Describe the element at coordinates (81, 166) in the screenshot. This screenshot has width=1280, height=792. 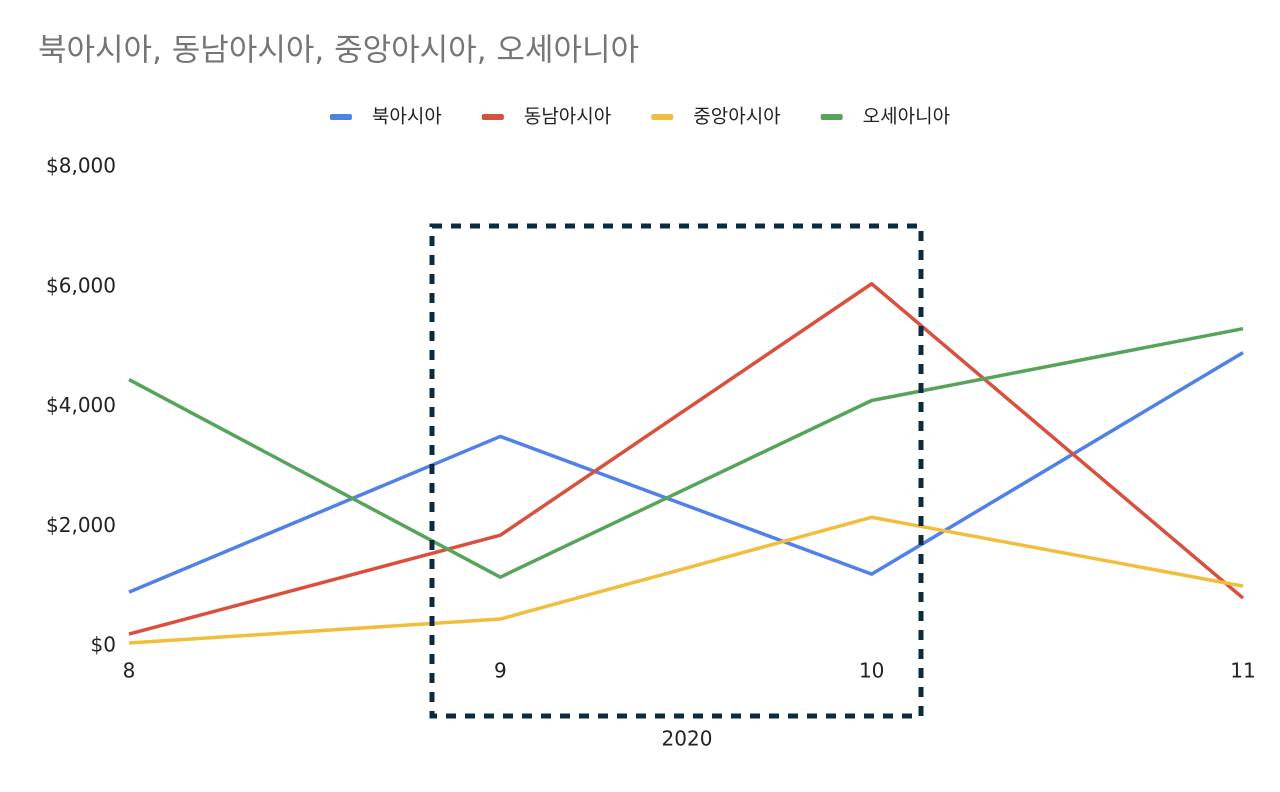
I see `y-tick-label: $8,000` at that location.